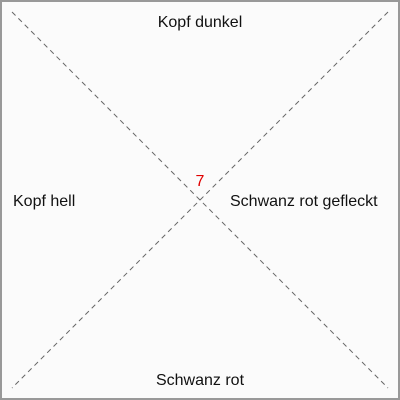 The width and height of the screenshot is (400, 400). What do you see at coordinates (200, 22) in the screenshot?
I see `label-top: Kopf dunkel` at bounding box center [200, 22].